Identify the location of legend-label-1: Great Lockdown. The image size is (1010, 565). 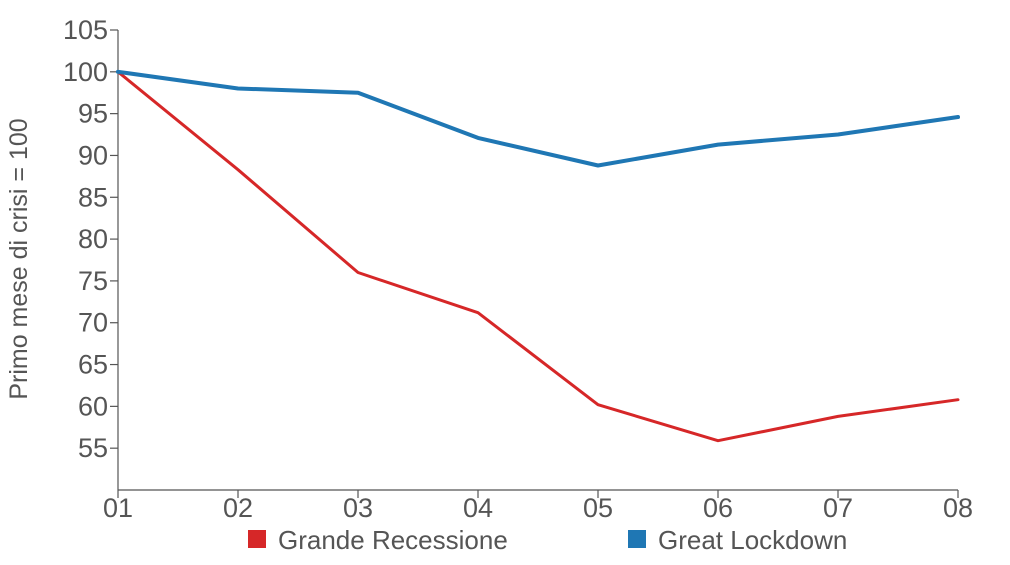
(752, 540).